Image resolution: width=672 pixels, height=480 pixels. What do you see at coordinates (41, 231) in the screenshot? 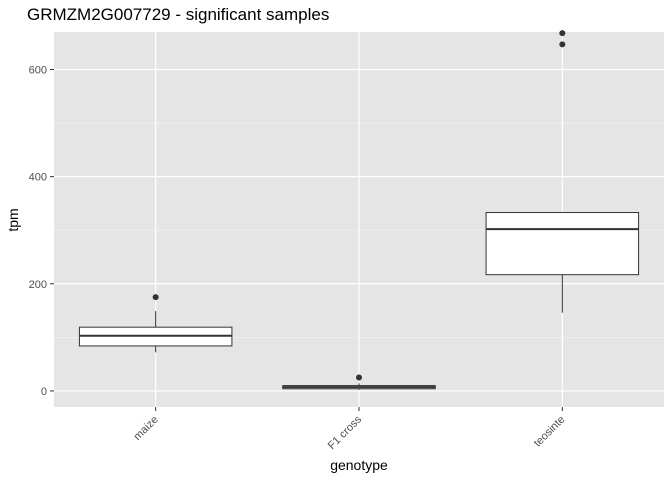
I see `y-axis: 0 200 400 600` at bounding box center [41, 231].